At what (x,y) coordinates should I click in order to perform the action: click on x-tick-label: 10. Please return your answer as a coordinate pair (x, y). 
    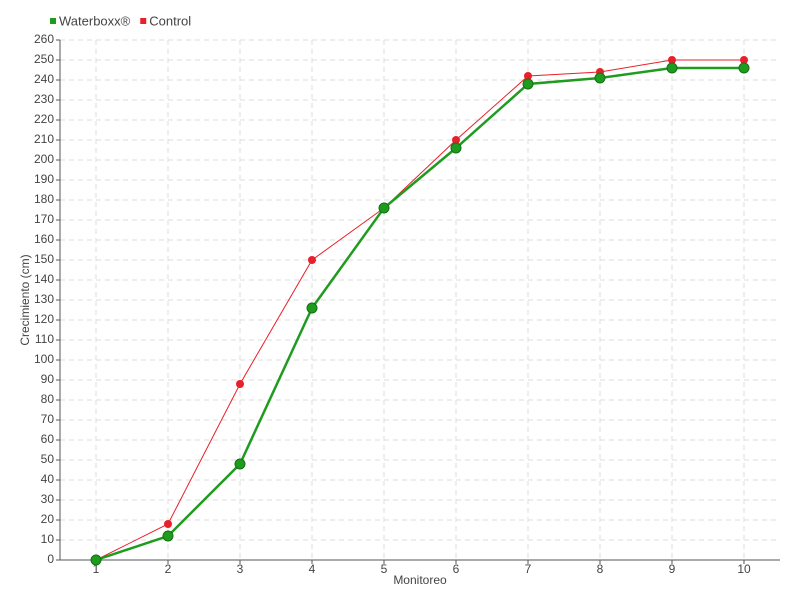
    Looking at the image, I should click on (744, 569).